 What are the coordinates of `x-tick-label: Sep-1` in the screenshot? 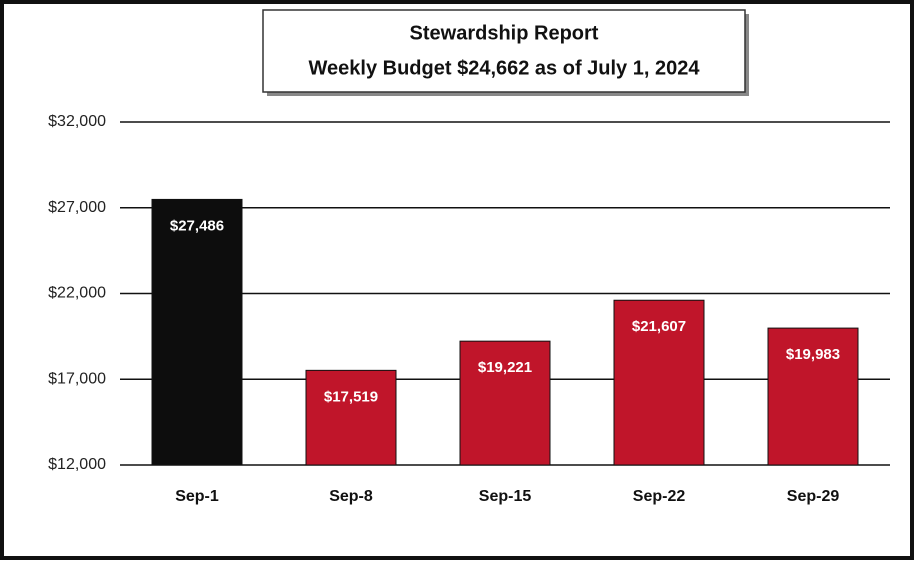 It's located at (197, 496).